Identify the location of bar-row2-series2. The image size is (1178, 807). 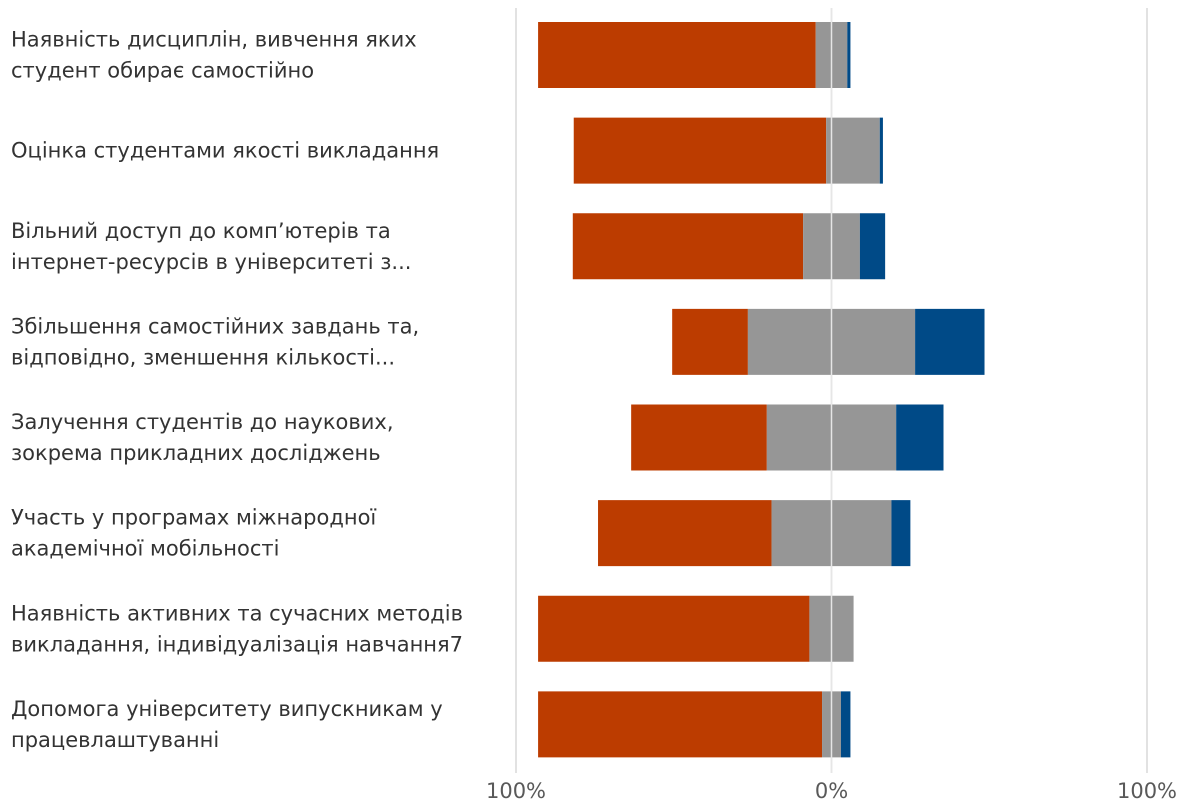
(853, 150).